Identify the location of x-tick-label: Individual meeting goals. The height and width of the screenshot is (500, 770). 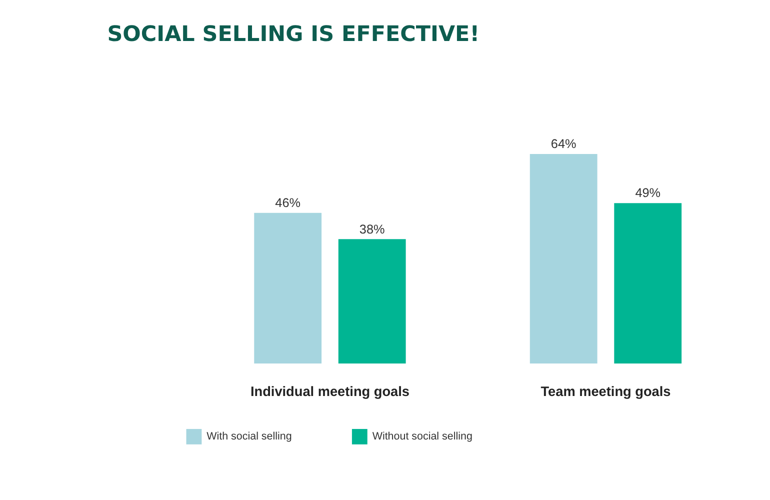
(330, 392).